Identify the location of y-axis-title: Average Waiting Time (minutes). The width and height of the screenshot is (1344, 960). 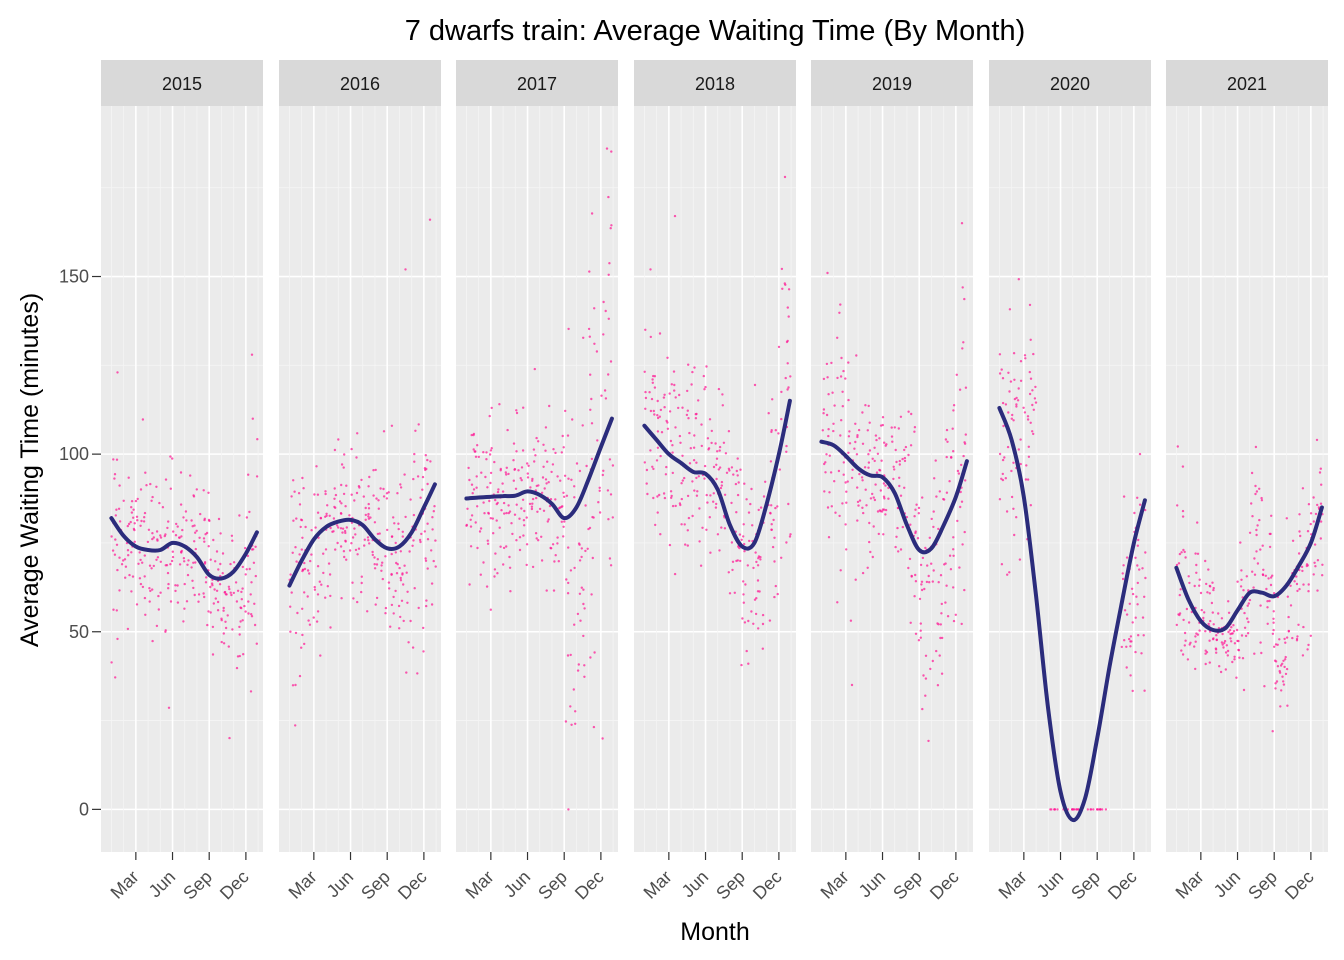
(30, 470).